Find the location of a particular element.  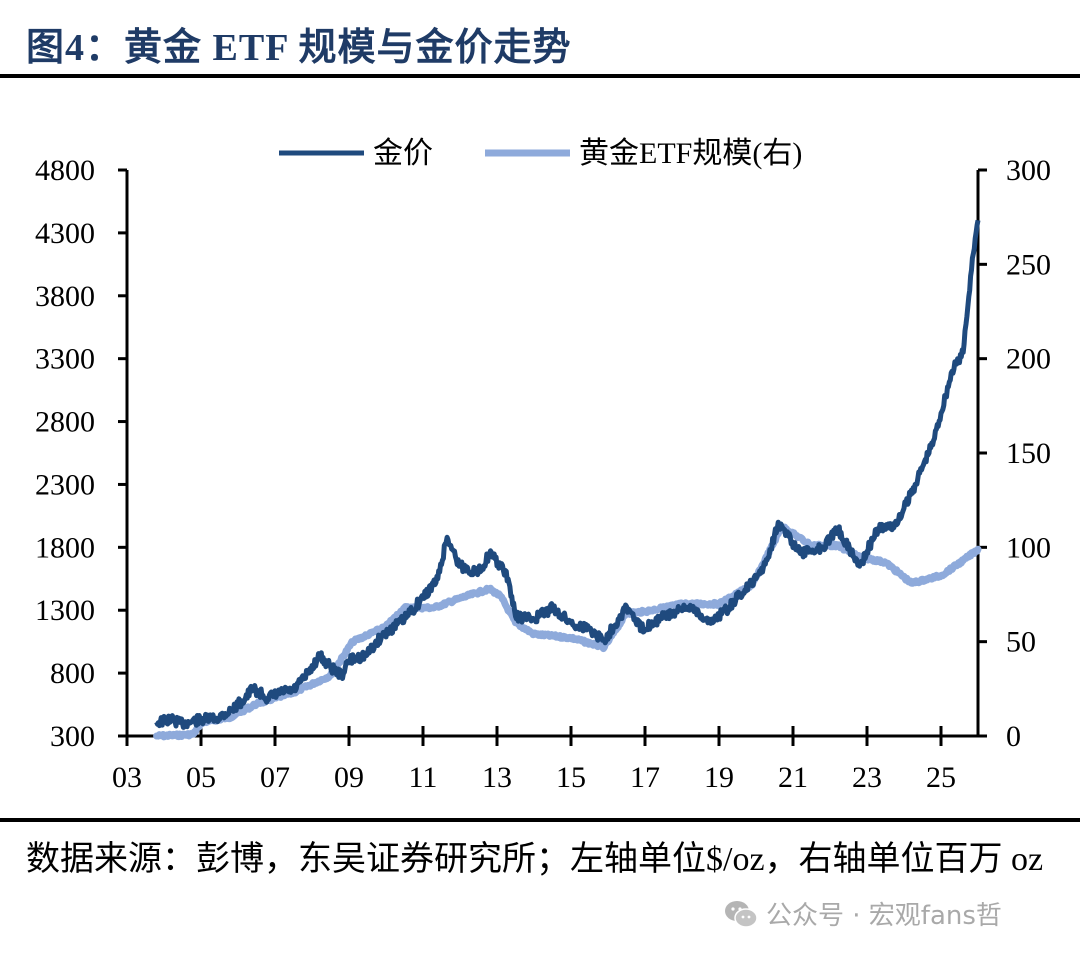

bottom-rule is located at coordinates (540, 820).